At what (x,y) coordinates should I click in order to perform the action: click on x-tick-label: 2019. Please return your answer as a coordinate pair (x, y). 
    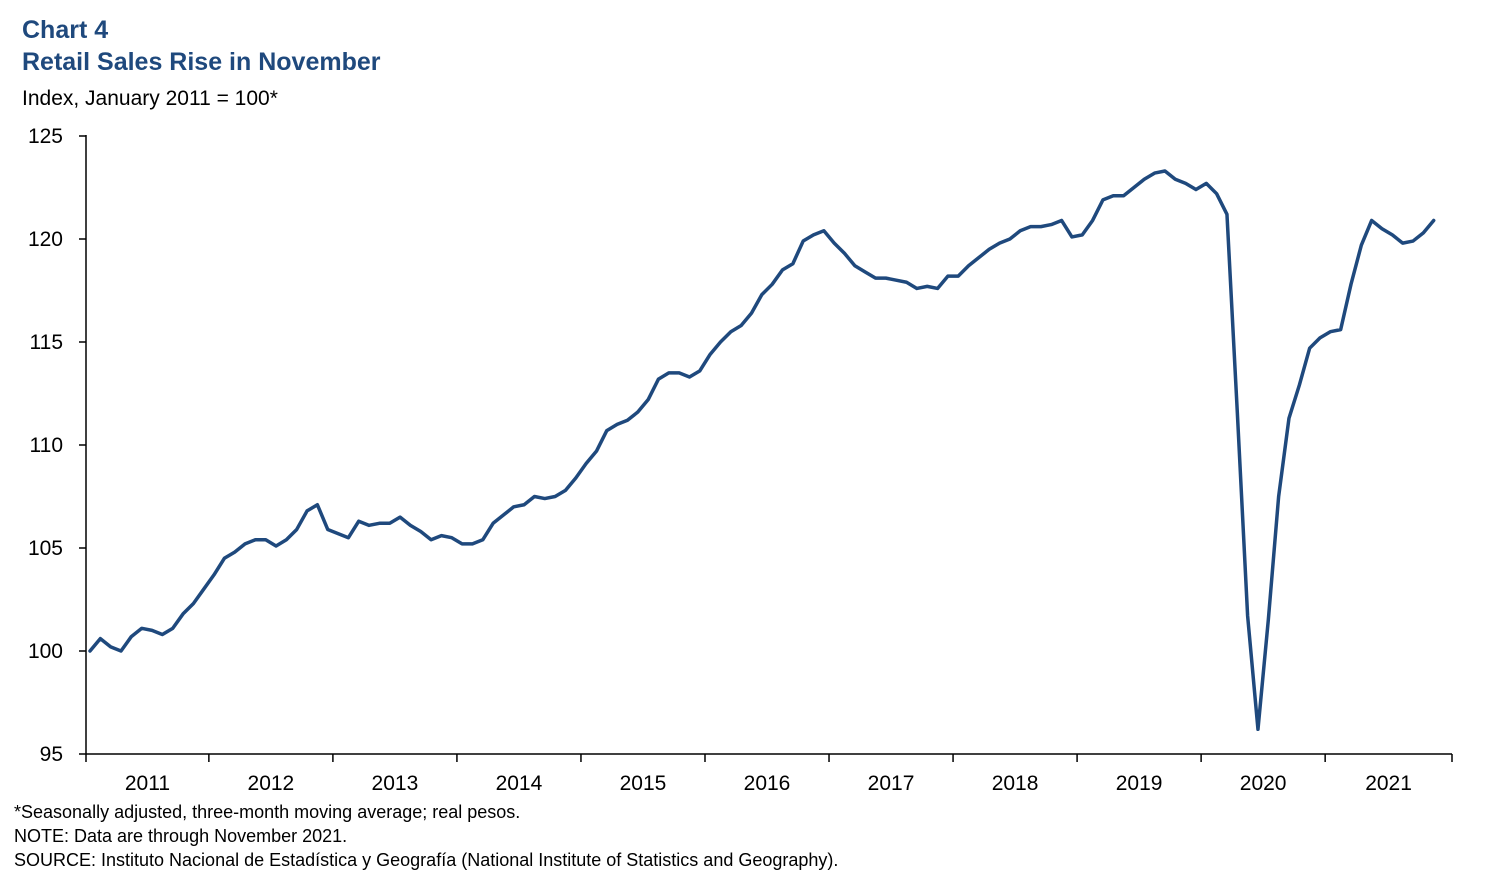
    Looking at the image, I should click on (1139, 783).